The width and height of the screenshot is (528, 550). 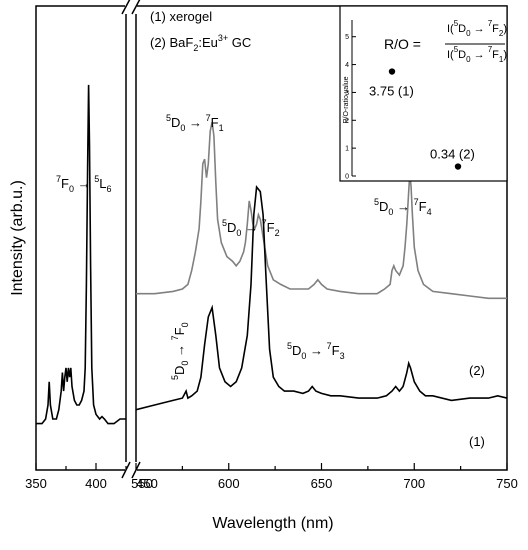 I want to click on axis-break-top, so click(x=131, y=7).